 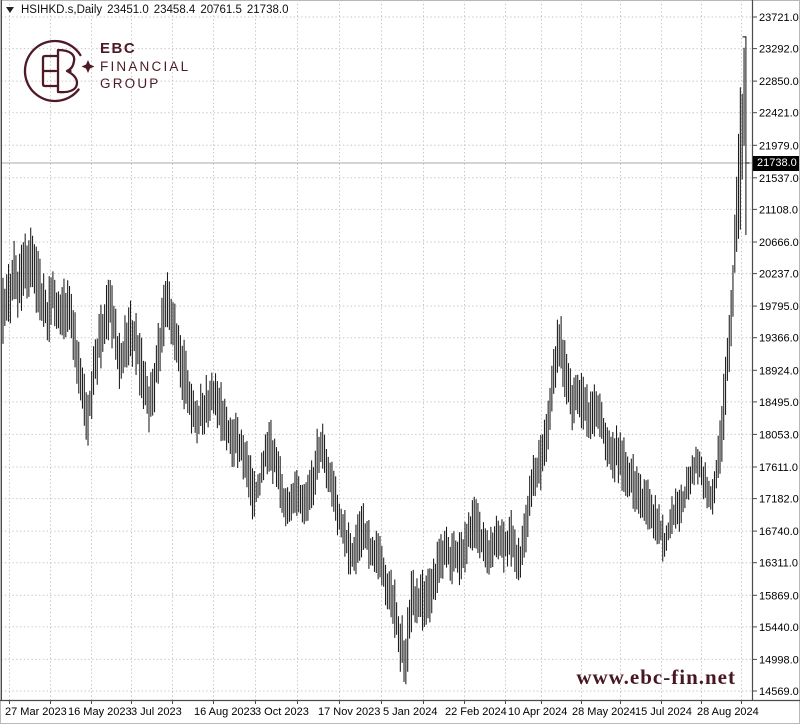 What do you see at coordinates (282, 712) in the screenshot?
I see `date-tick-label: 3 Oct 2023` at bounding box center [282, 712].